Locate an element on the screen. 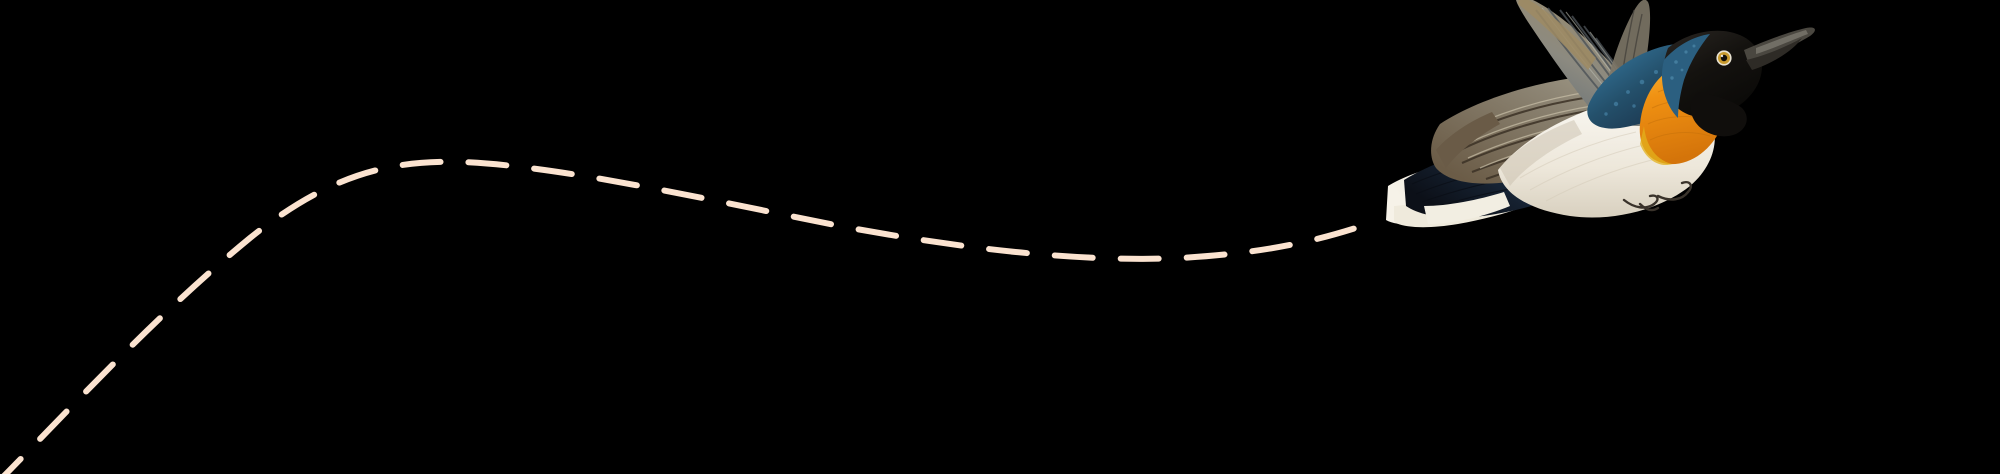 Image resolution: width=2000 pixels, height=474 pixels. throat-gold-edge is located at coordinates (1656, 146).